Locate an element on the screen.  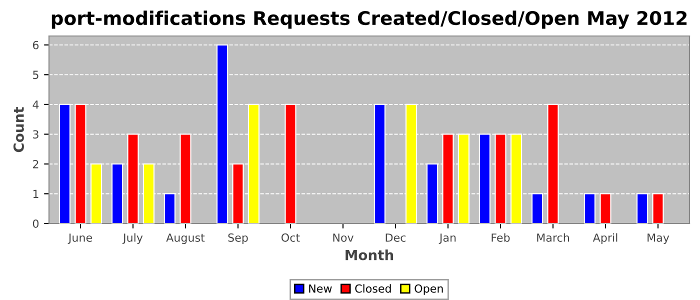
legend-label: New is located at coordinates (320, 288).